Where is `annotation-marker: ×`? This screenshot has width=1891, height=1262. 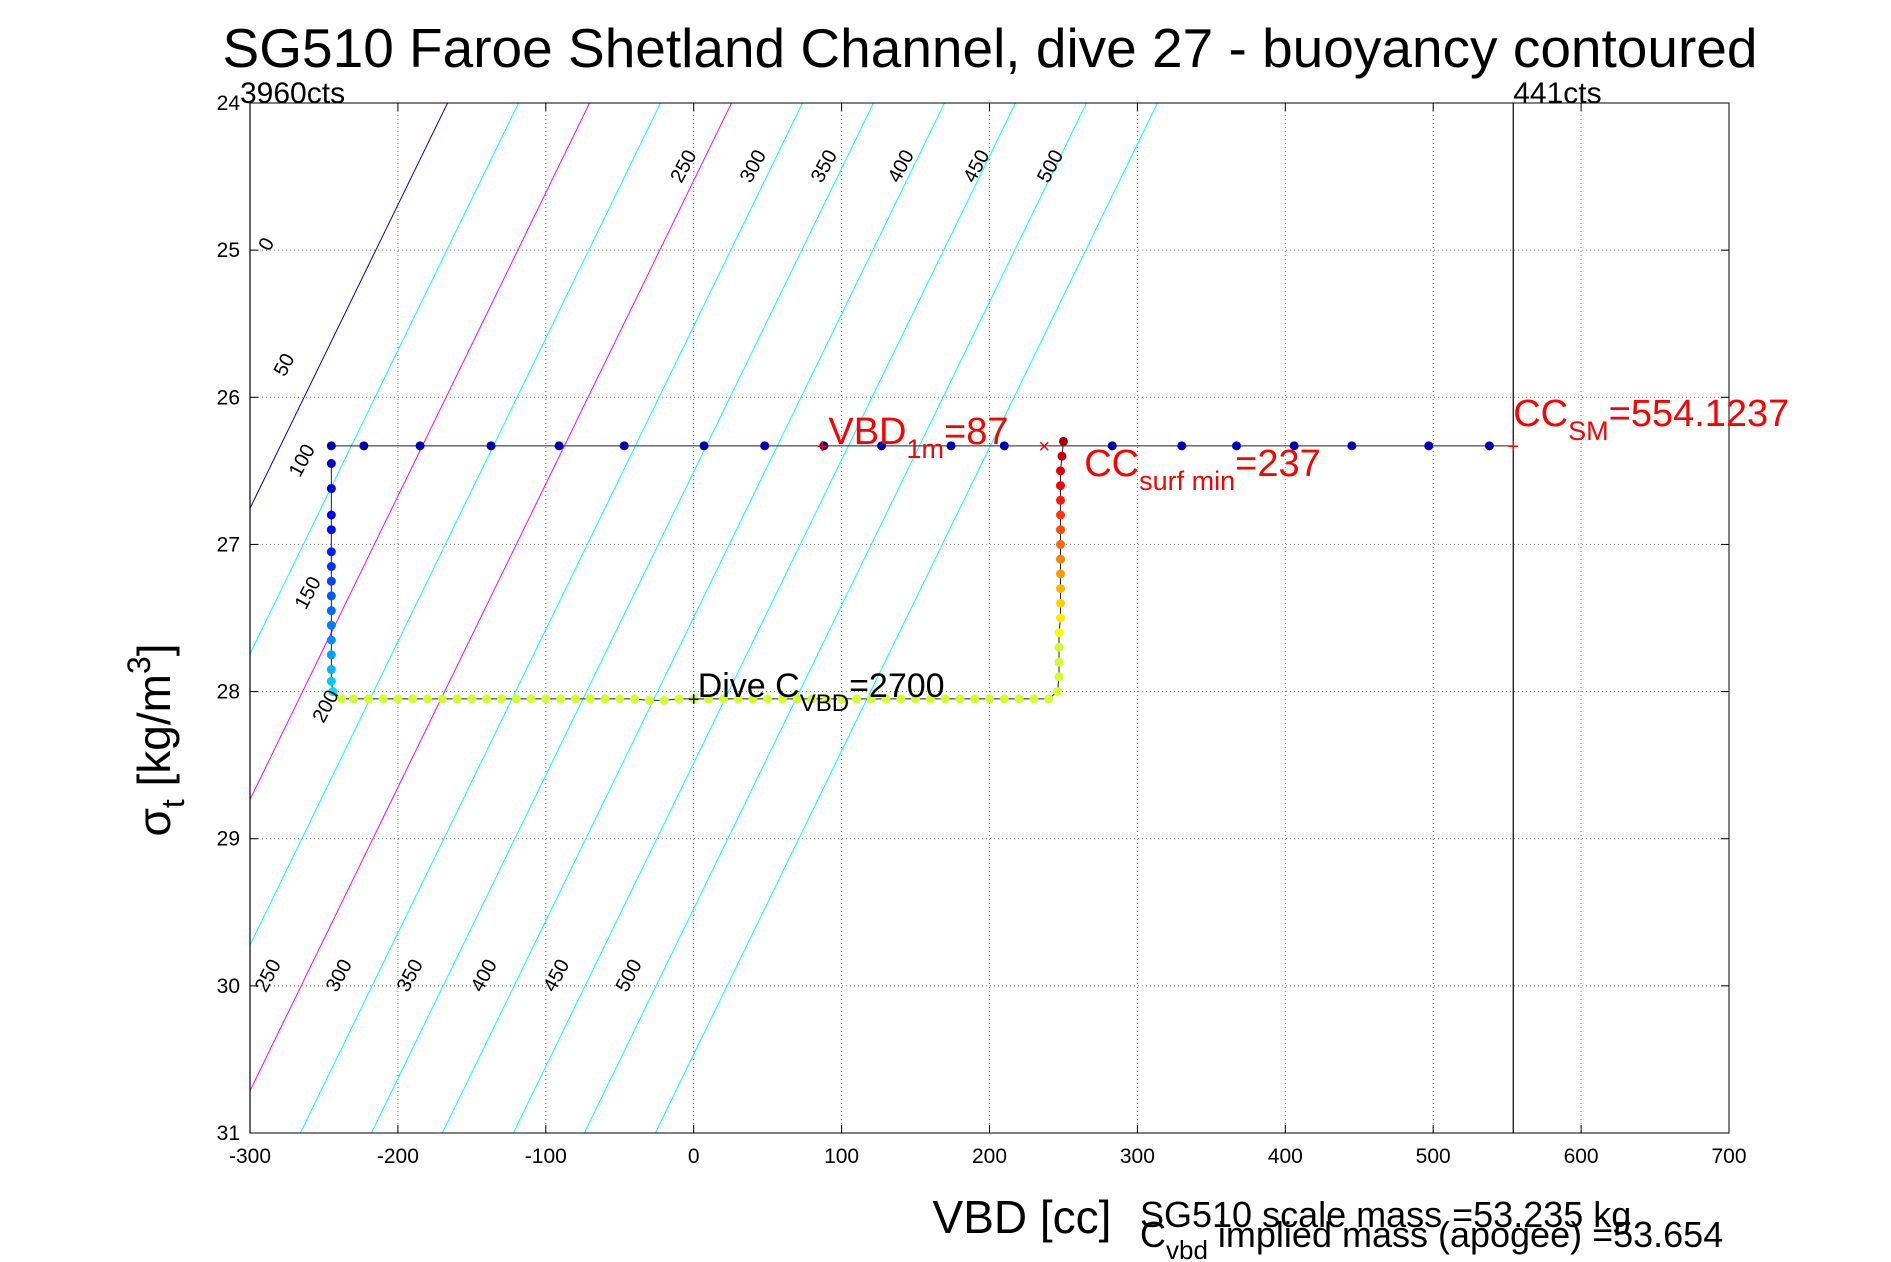 annotation-marker: × is located at coordinates (1044, 447).